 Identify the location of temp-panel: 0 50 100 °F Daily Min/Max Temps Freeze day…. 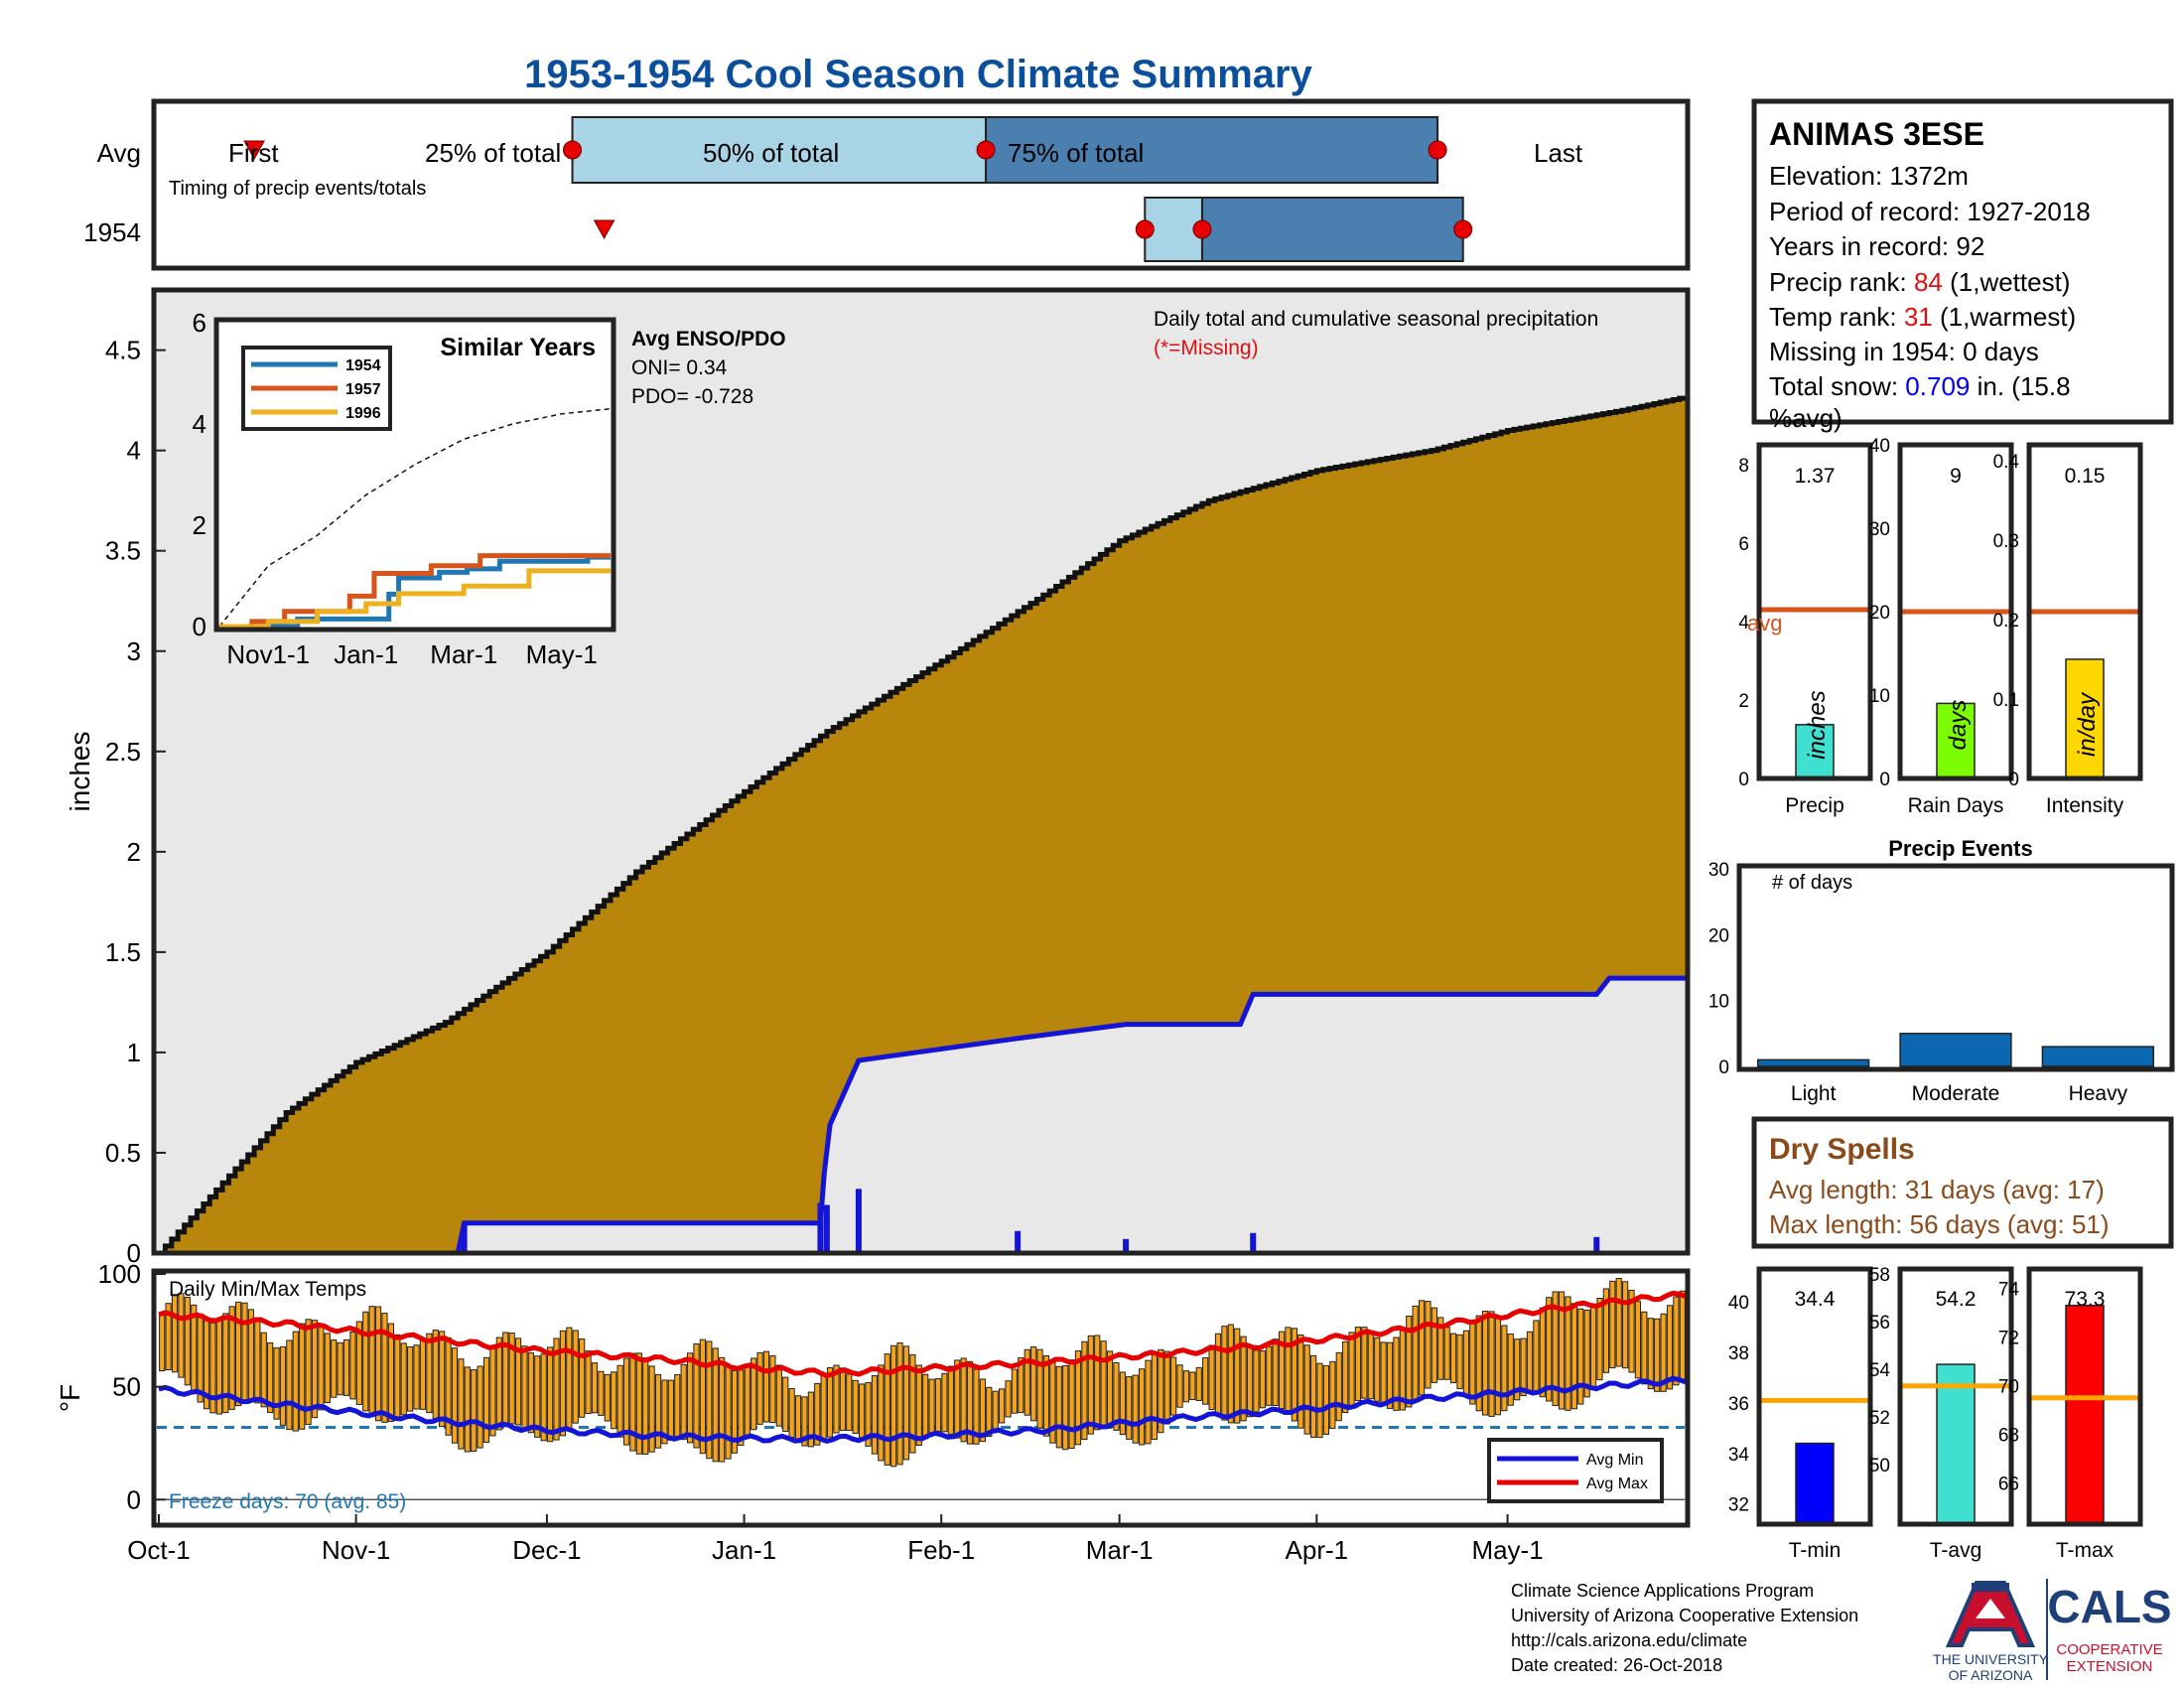
(873, 1412).